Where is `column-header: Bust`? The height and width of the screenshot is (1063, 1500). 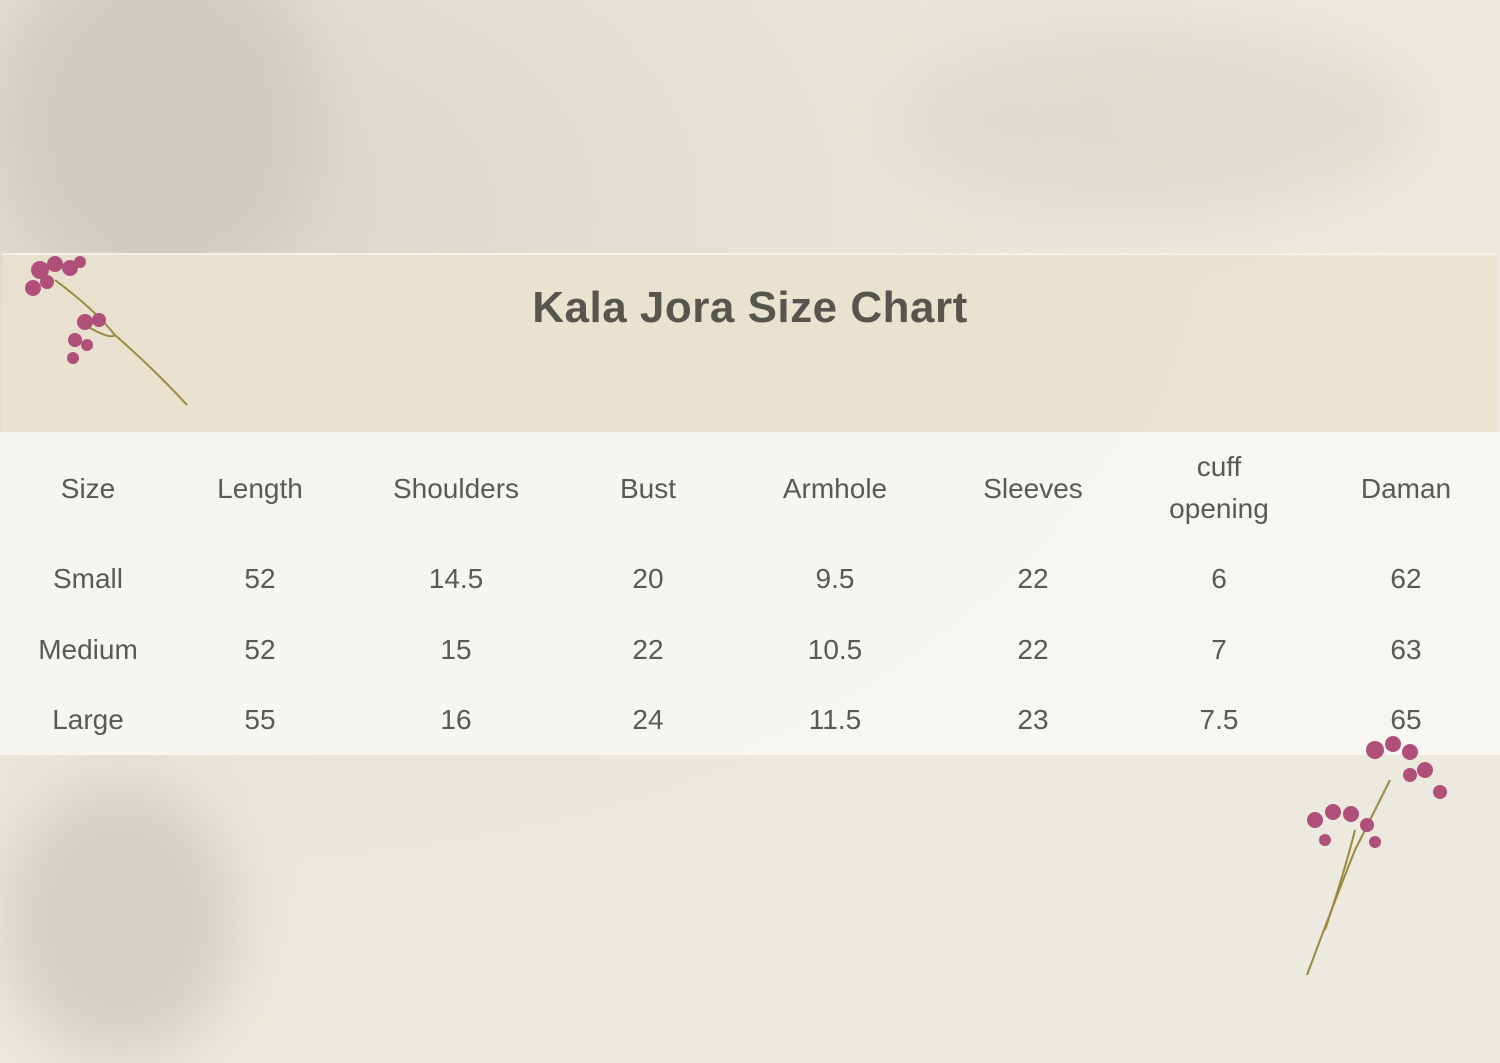 column-header: Bust is located at coordinates (648, 488).